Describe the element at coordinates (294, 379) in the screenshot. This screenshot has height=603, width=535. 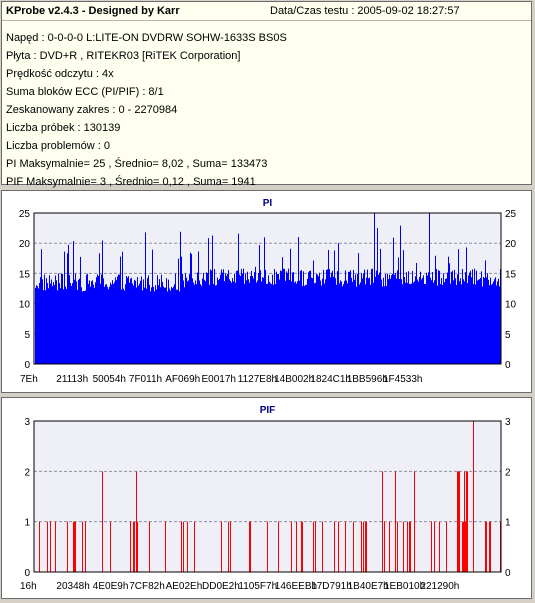
I see `pi-xtick: 14B002h` at that location.